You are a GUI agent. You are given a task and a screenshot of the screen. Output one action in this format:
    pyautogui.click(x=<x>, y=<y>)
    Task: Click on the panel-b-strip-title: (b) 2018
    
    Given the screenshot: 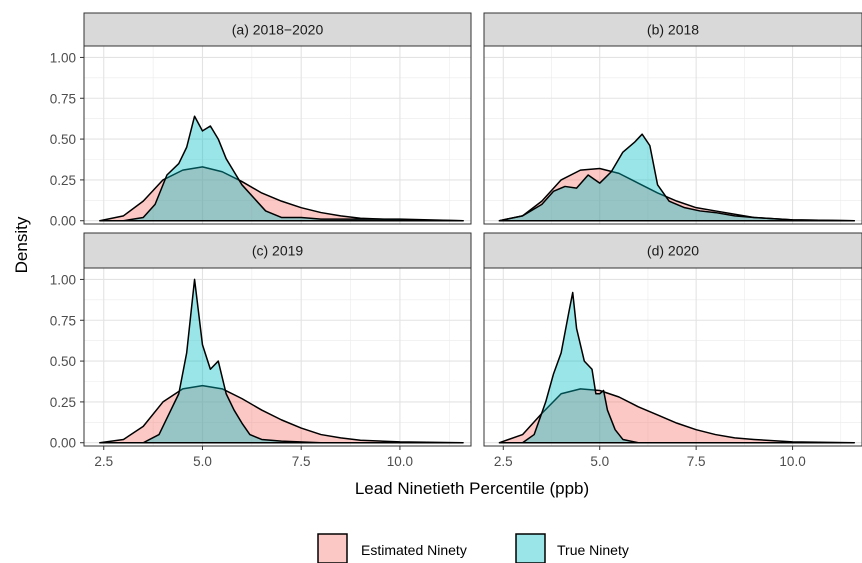 What is the action you would take?
    pyautogui.click(x=673, y=30)
    